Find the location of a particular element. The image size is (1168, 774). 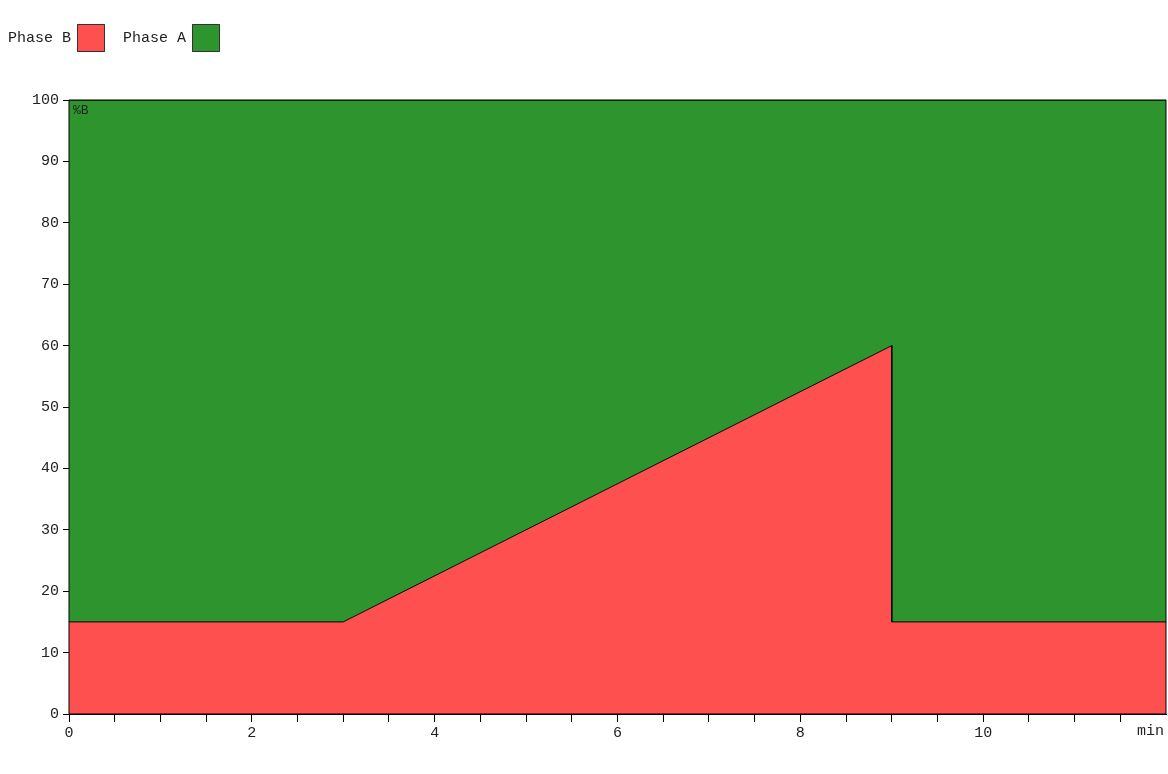

y-tick-label: 100 is located at coordinates (45, 100).